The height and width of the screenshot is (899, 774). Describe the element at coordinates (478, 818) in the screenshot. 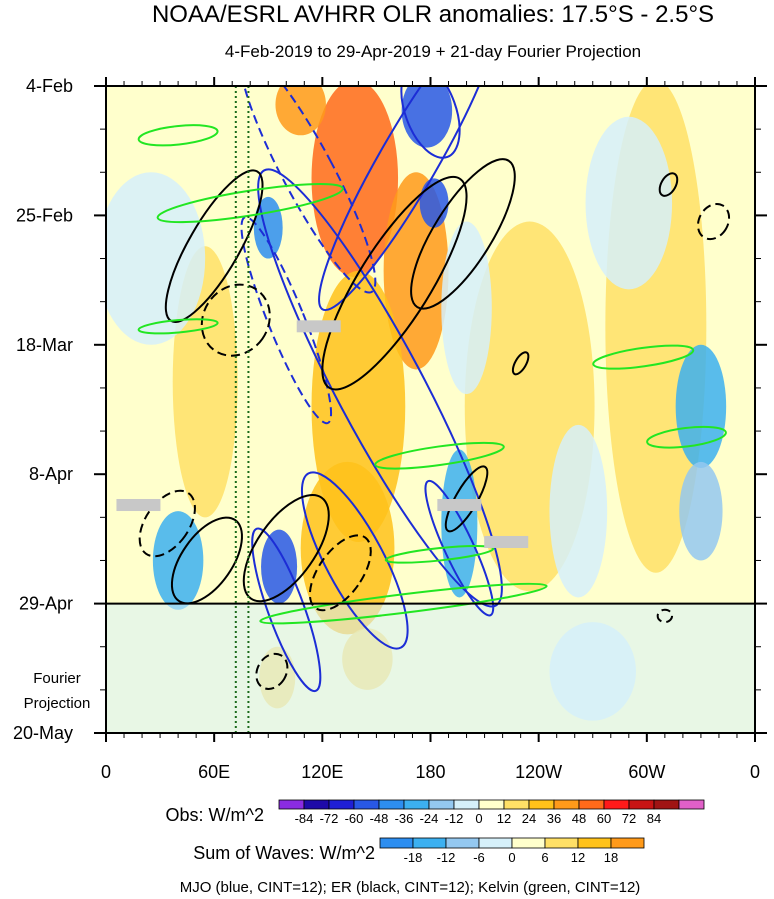

I see `colorbar-level-label: 0` at that location.